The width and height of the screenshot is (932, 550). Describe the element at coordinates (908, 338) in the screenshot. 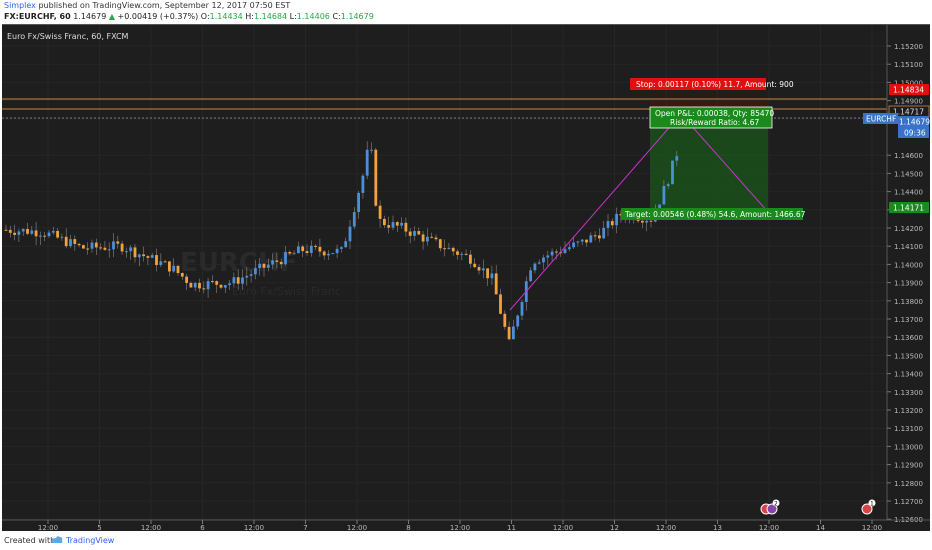

I see `price-axis-label: 1.13600` at that location.